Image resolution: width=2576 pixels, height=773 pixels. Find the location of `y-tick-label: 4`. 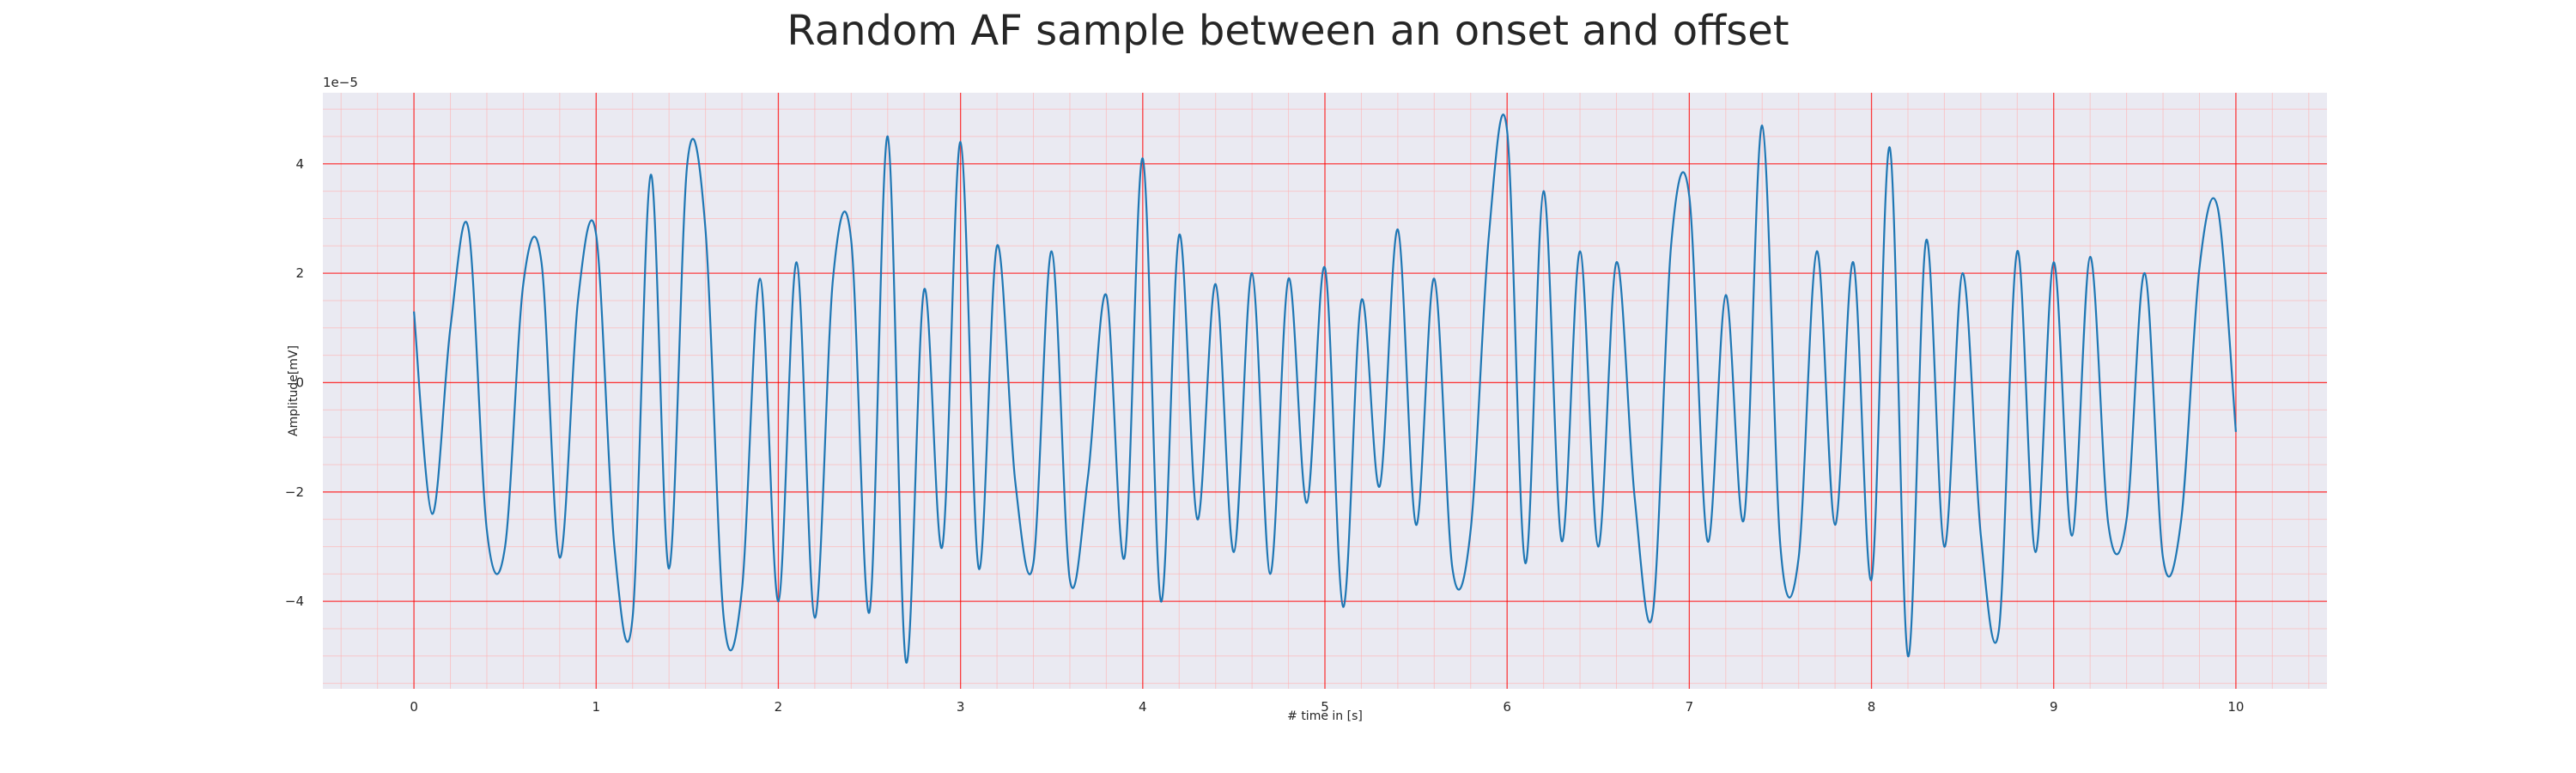

y-tick-label: 4 is located at coordinates (300, 164).